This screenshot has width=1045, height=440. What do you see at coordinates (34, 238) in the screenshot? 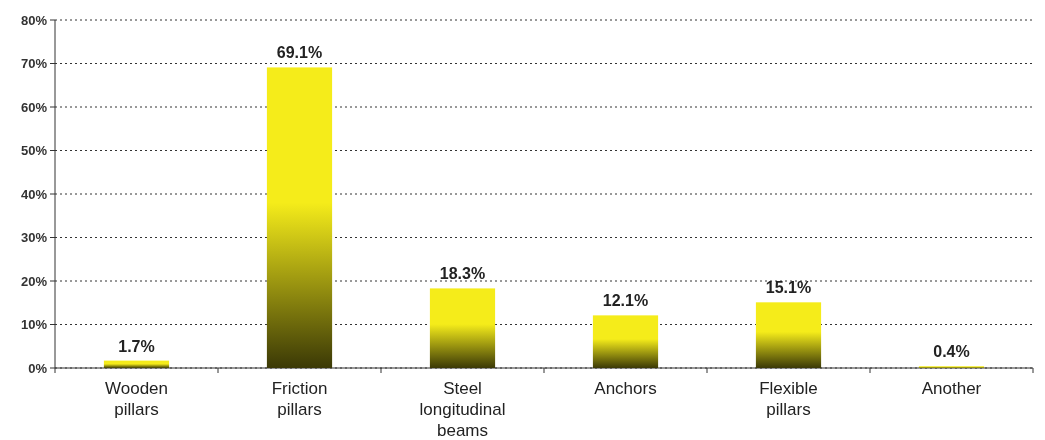
I see `y-tick-label: 30%` at bounding box center [34, 238].